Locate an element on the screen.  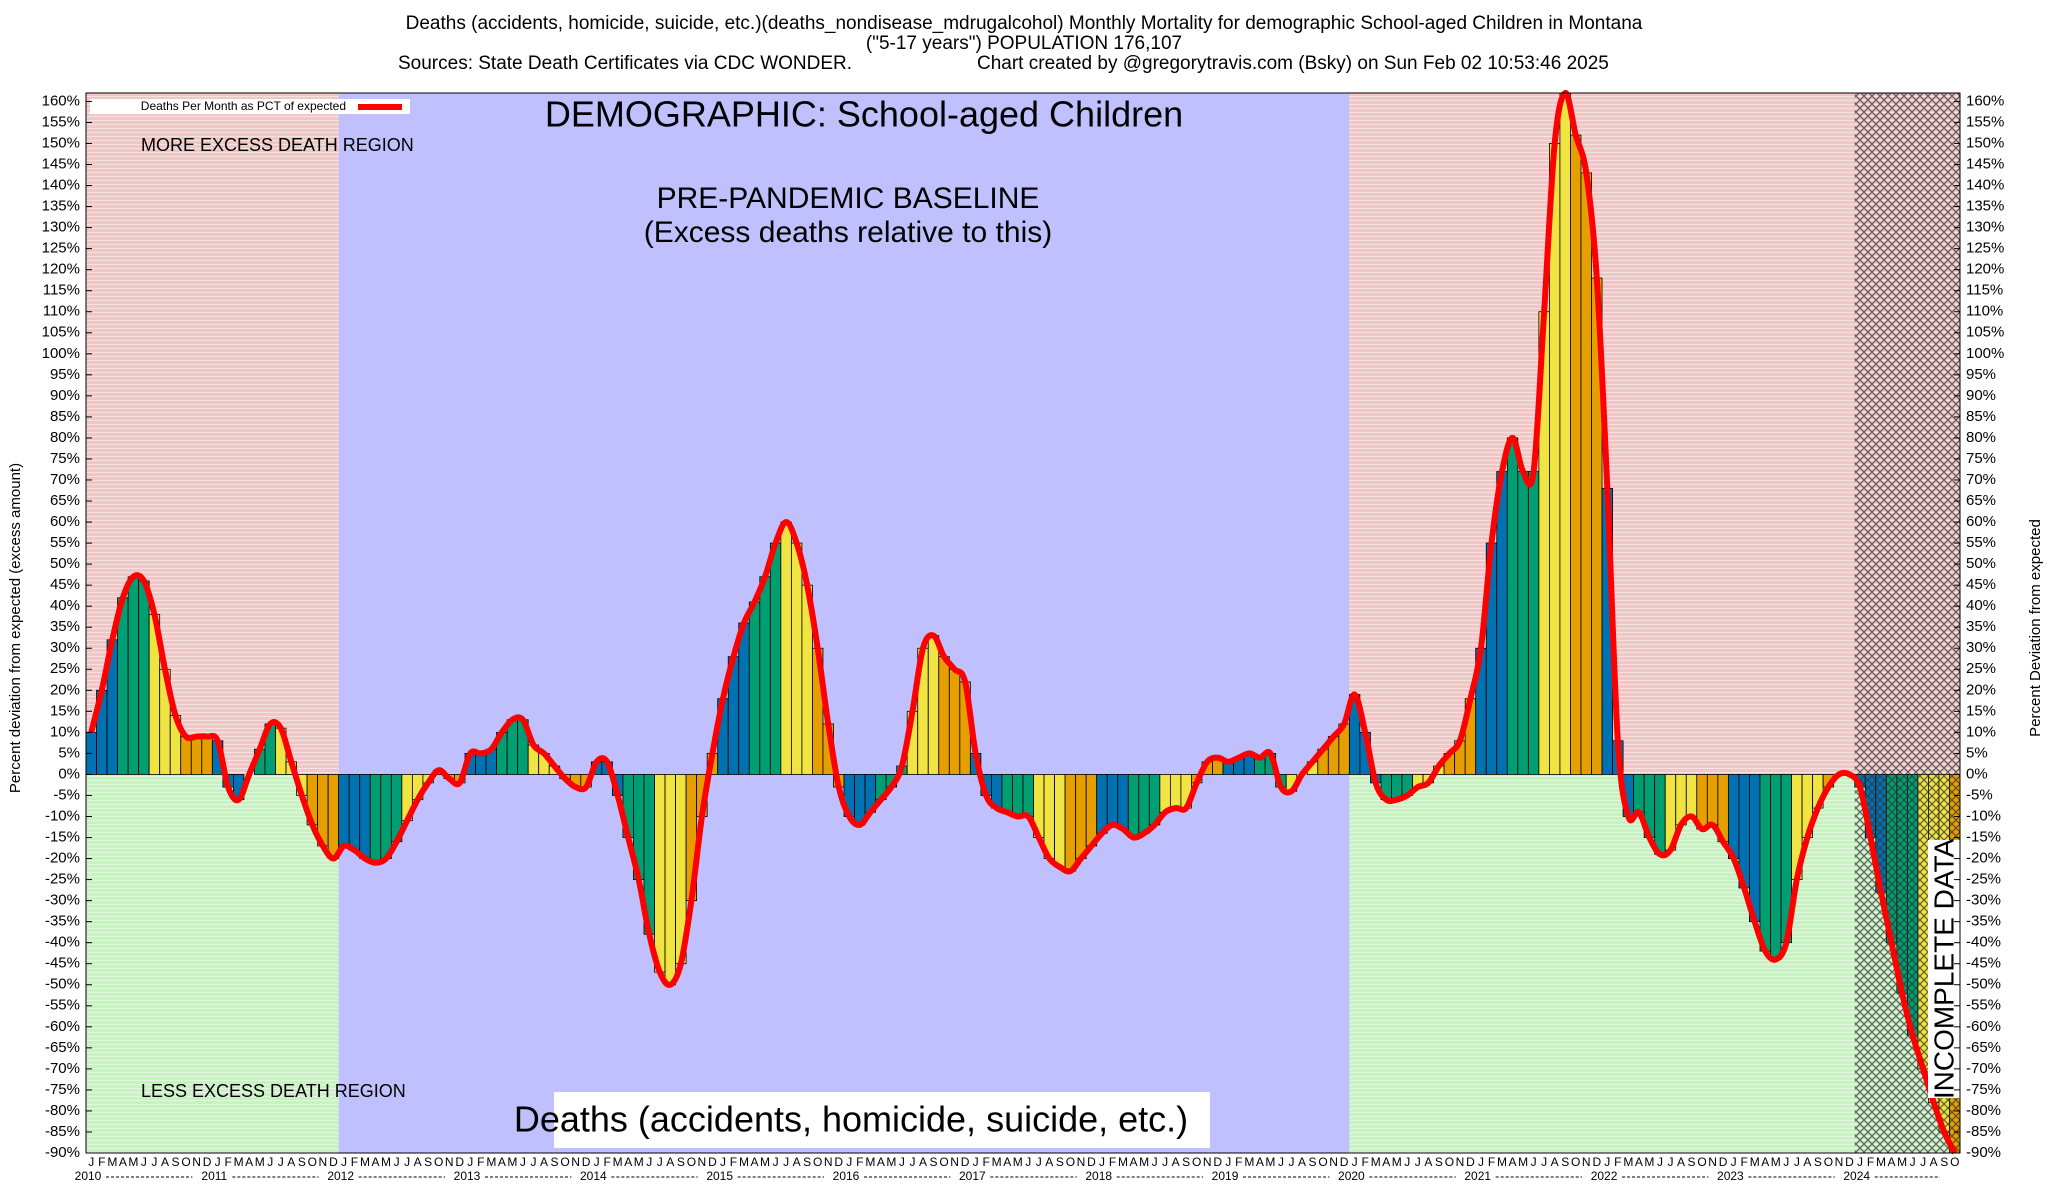
y2-tick-label: -85% is located at coordinates (1983, 1131).